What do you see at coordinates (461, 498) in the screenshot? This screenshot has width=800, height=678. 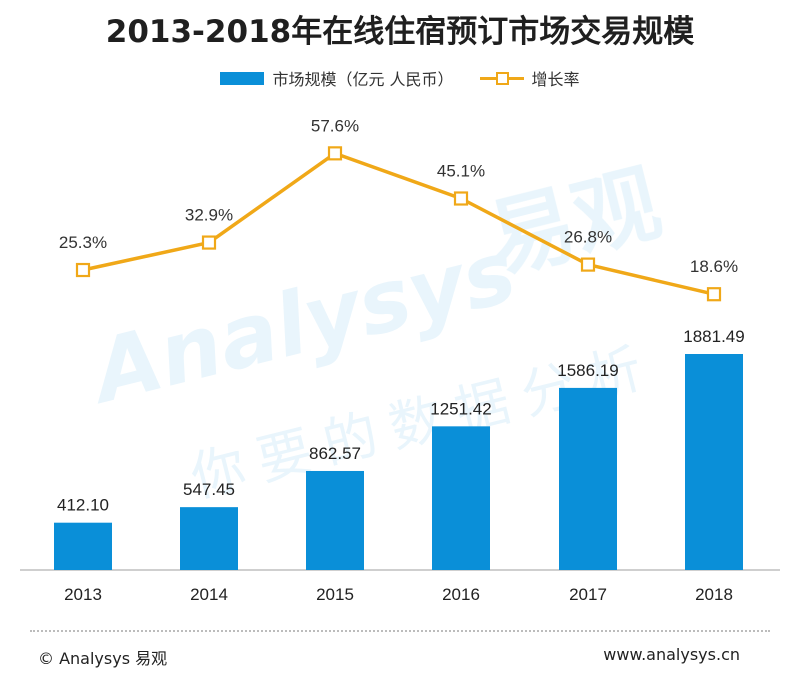 I see `bar-2016` at bounding box center [461, 498].